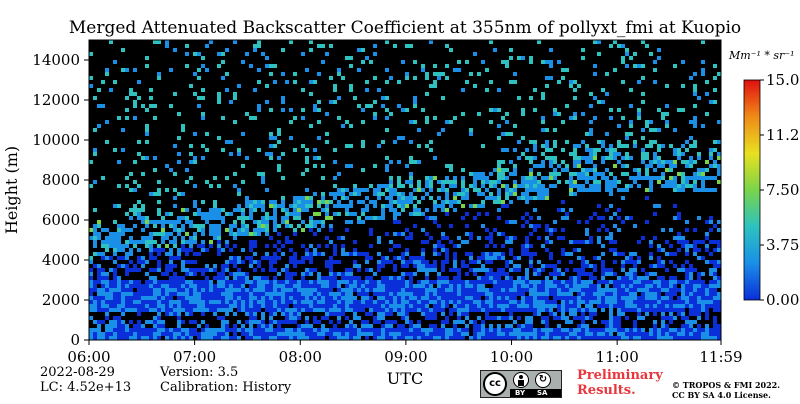  I want to click on y-tick-label: 2000, so click(61, 300).